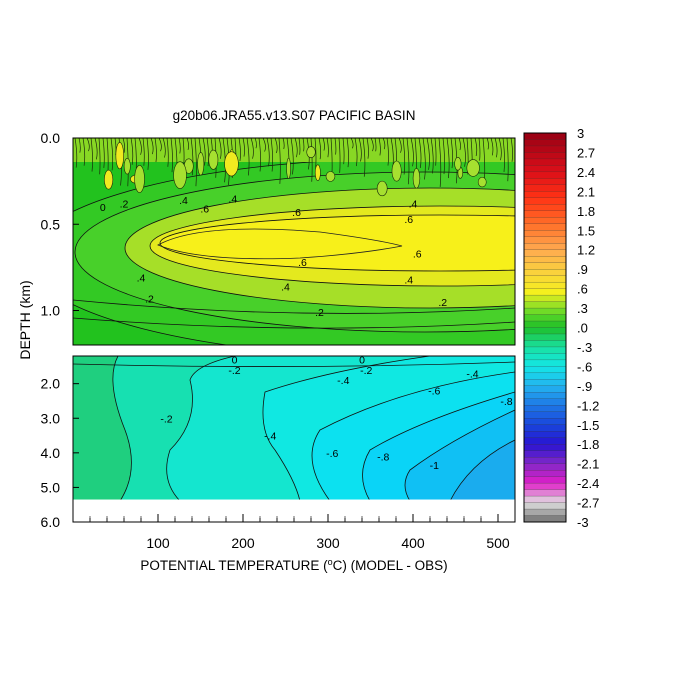 The height and width of the screenshot is (675, 675). Describe the element at coordinates (330, 562) in the screenshot. I see `x-axis-label-degree: o` at that location.